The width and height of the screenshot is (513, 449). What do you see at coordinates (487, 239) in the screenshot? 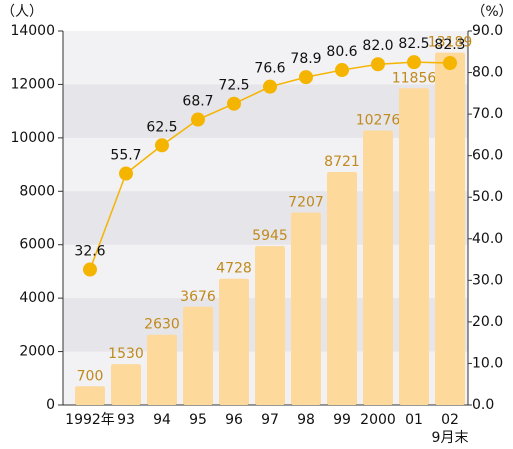
I see `y2-tick-label: 40.0` at bounding box center [487, 239].